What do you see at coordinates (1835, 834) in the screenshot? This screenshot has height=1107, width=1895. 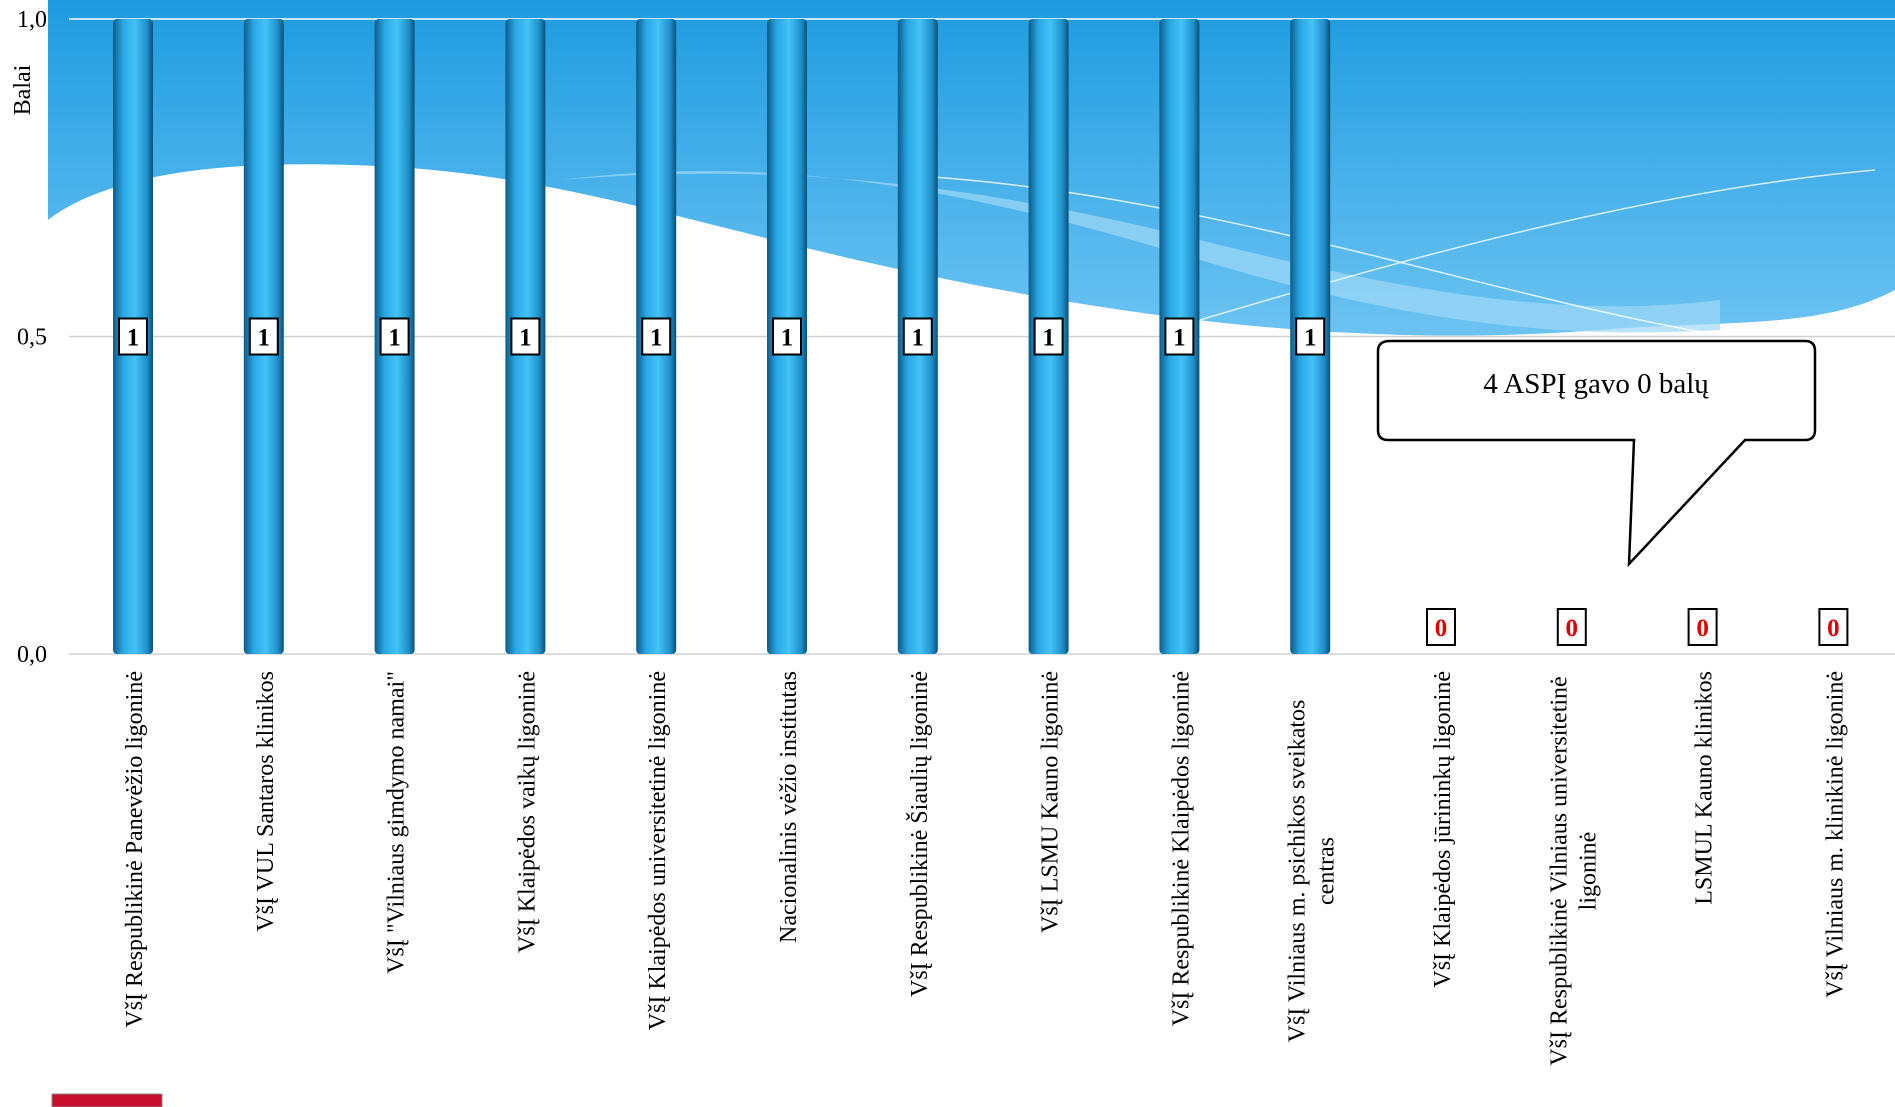 I see `x-tick-label: VšĮ Vilniaus m. klinikinė ligoninė` at bounding box center [1835, 834].